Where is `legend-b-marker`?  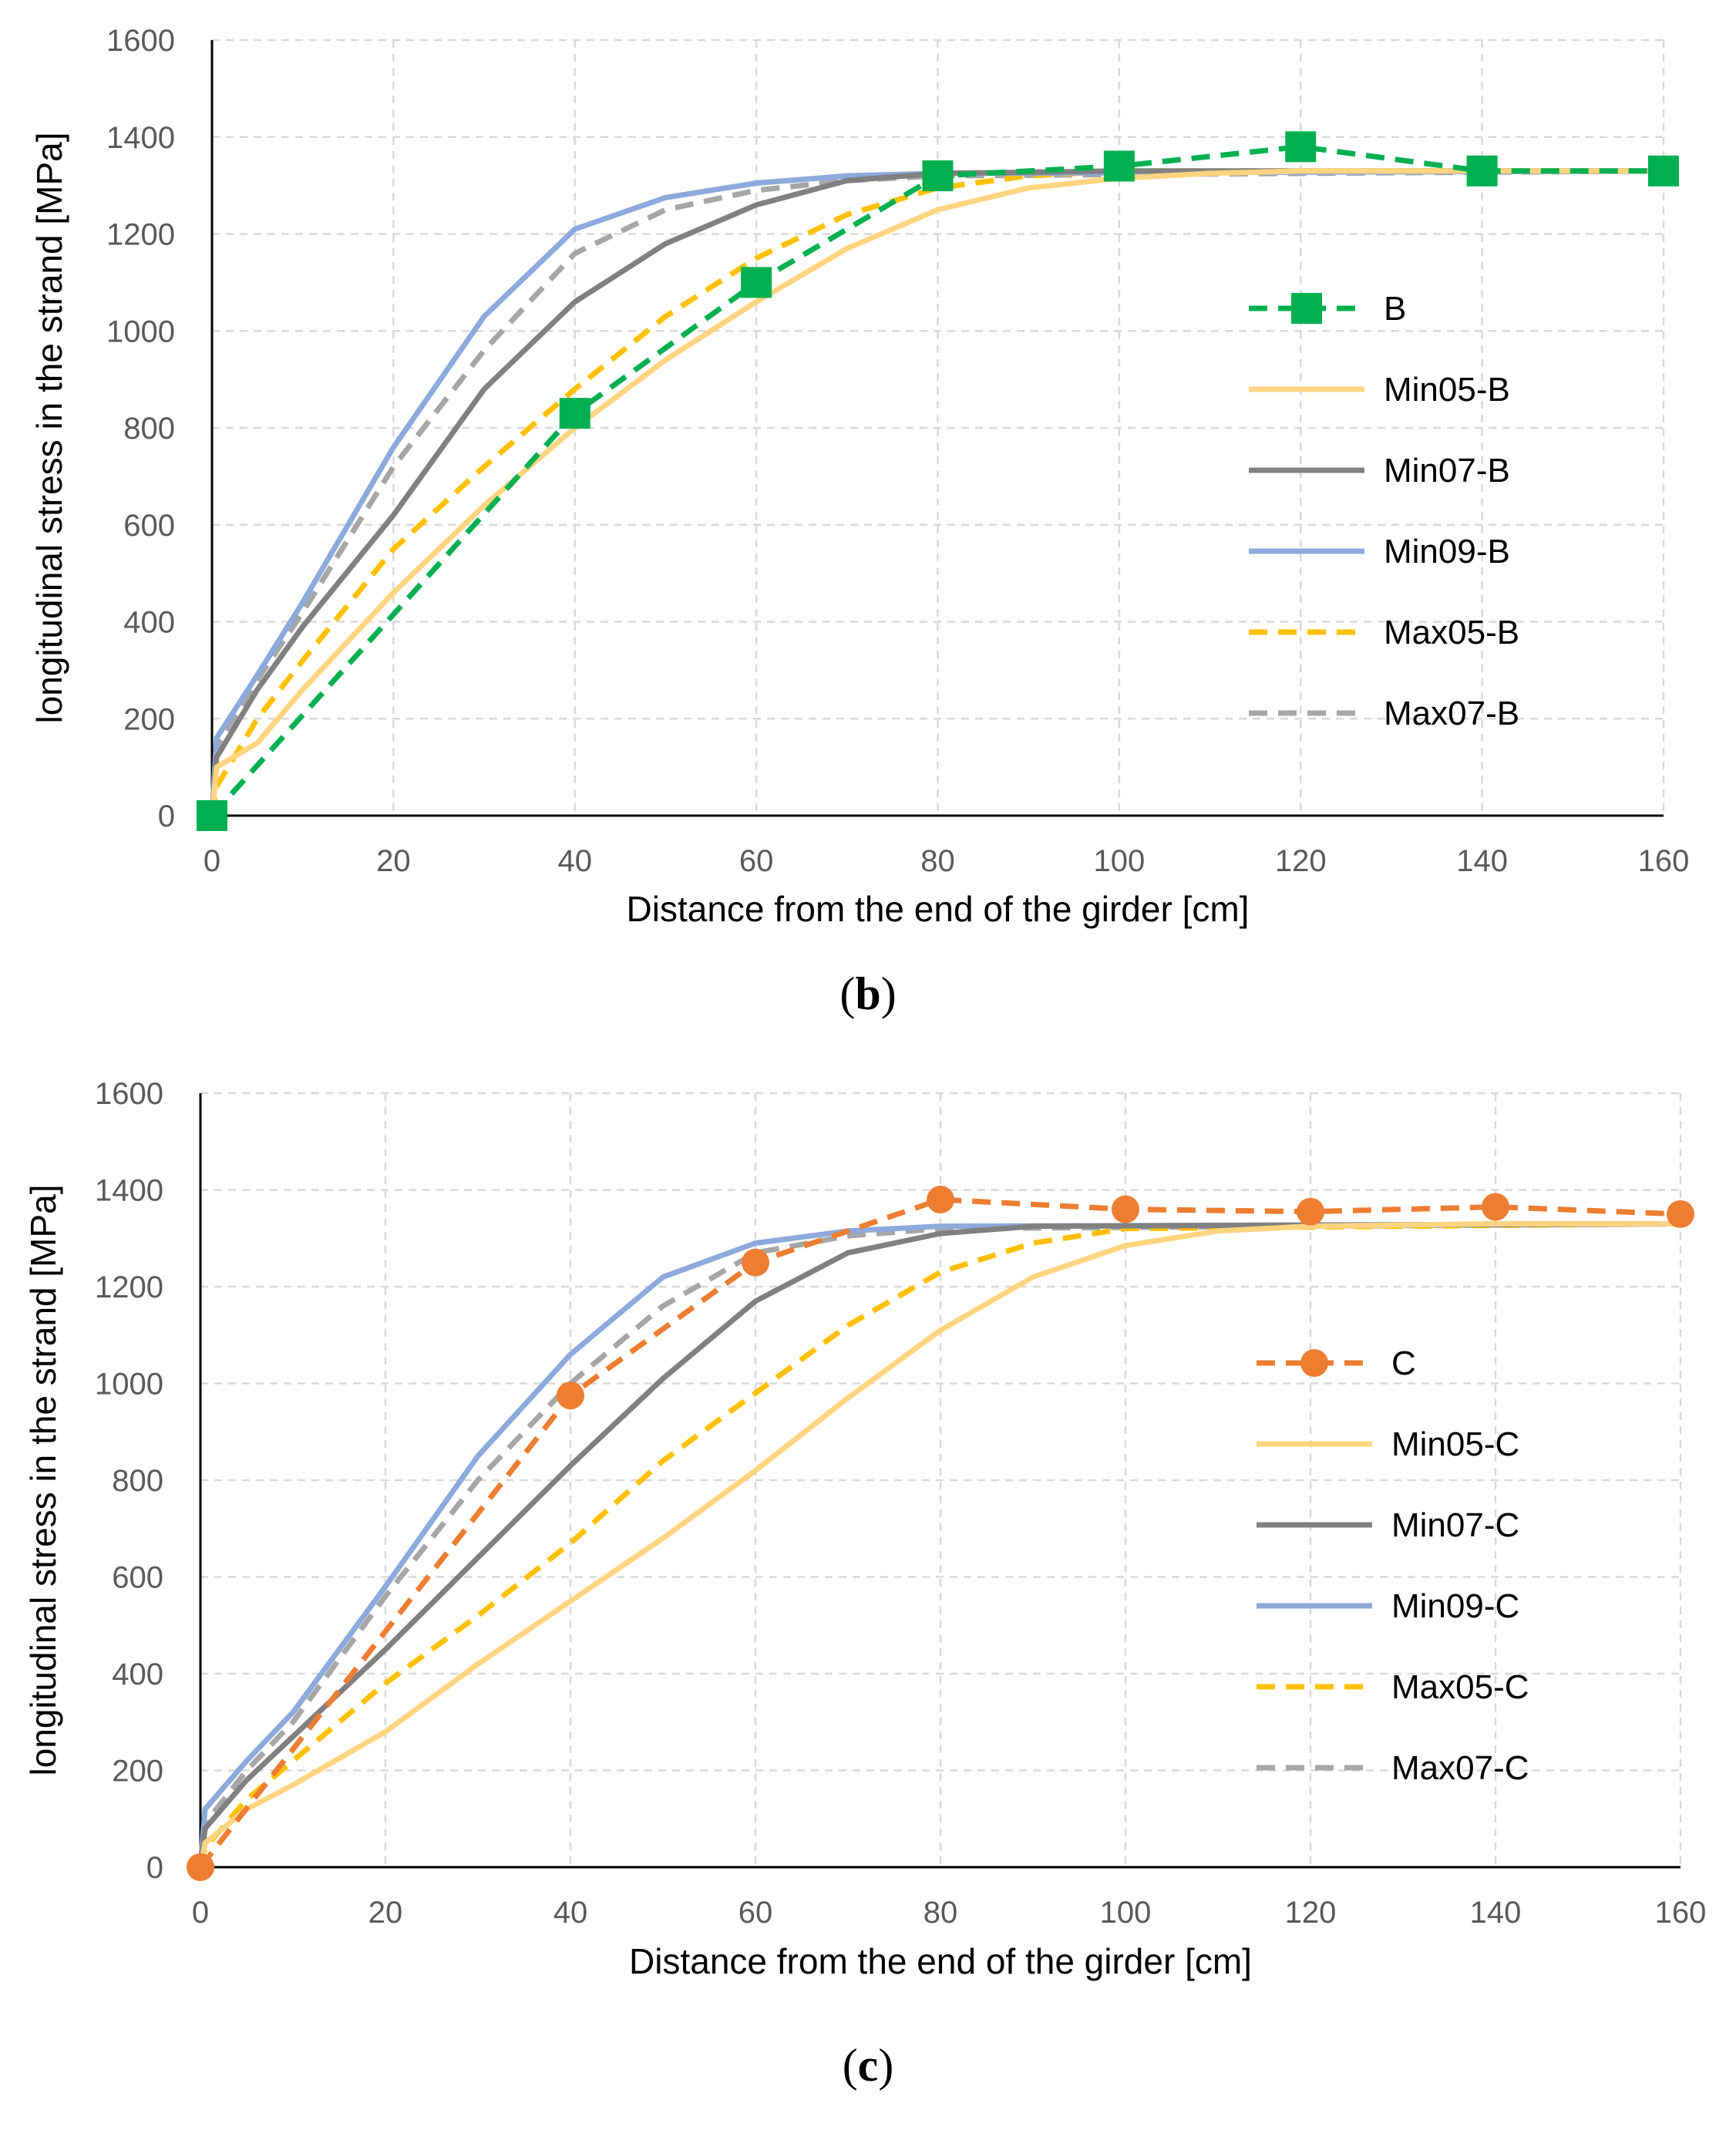
legend-b-marker is located at coordinates (1306, 308).